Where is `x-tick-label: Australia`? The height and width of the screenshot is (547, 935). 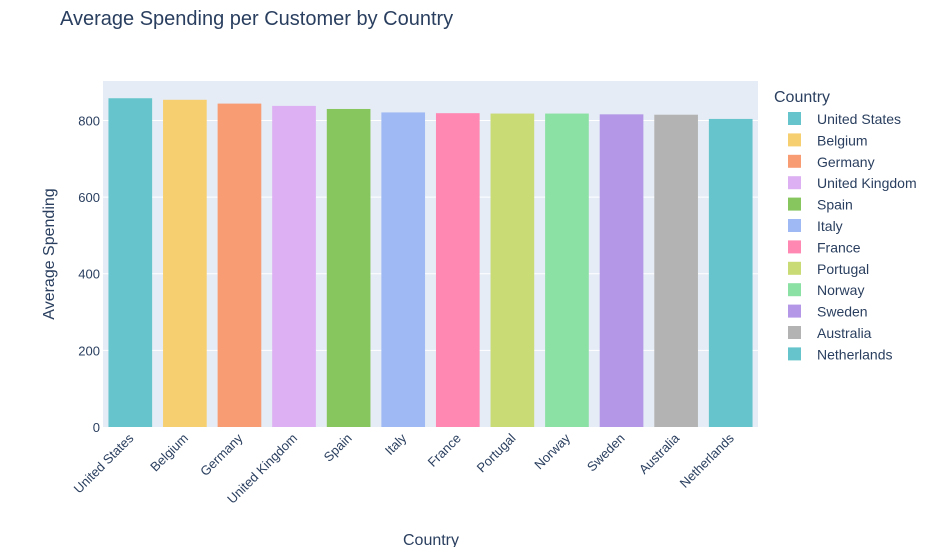
x-tick-label: Australia is located at coordinates (659, 453).